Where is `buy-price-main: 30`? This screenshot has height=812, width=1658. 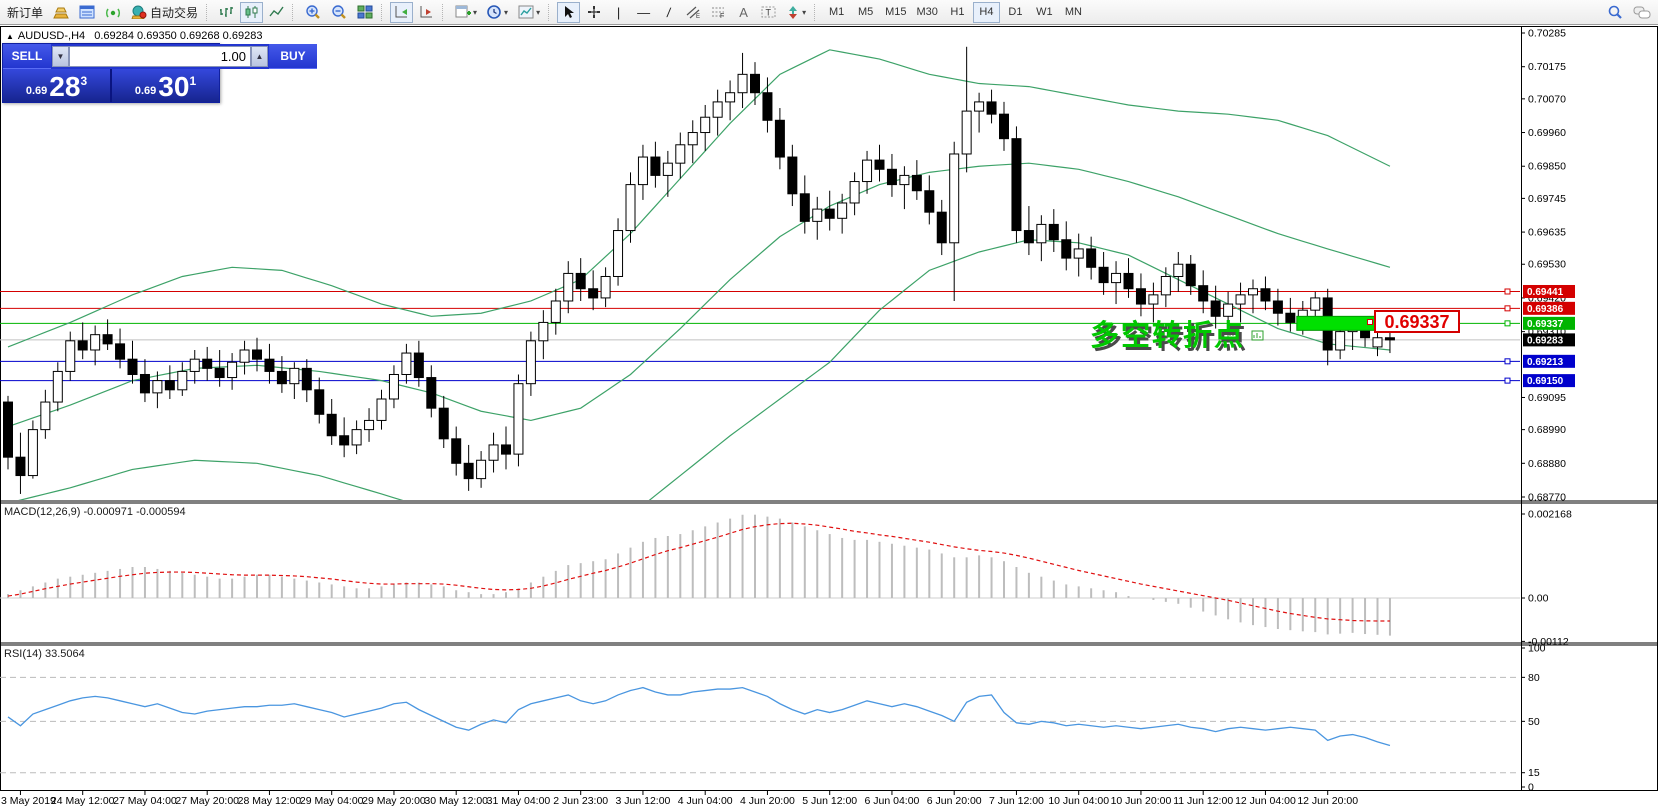
buy-price-main: 30 is located at coordinates (174, 86).